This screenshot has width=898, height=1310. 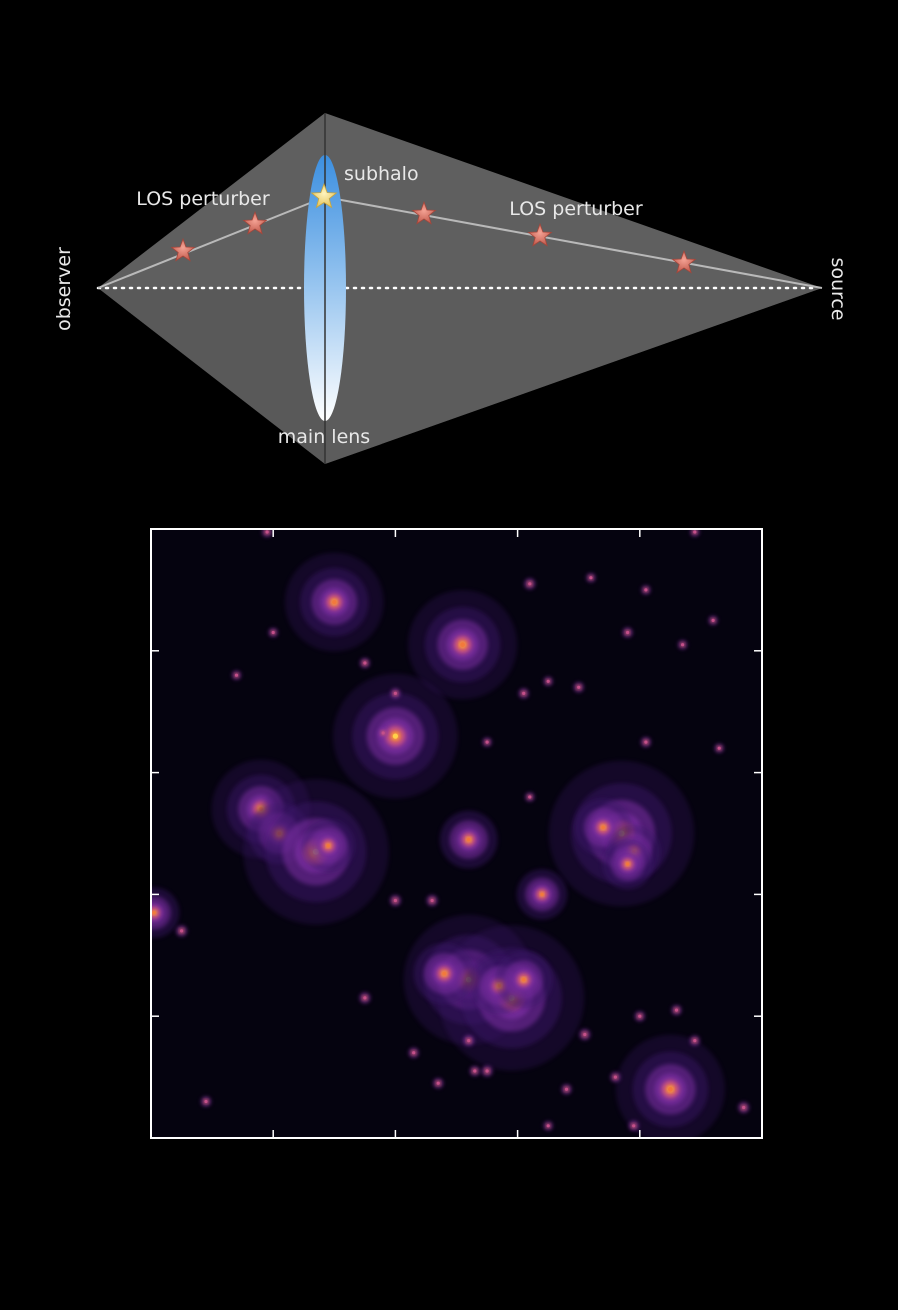 What do you see at coordinates (573, 376) in the screenshot?
I see `light-cone-shade-far` at bounding box center [573, 376].